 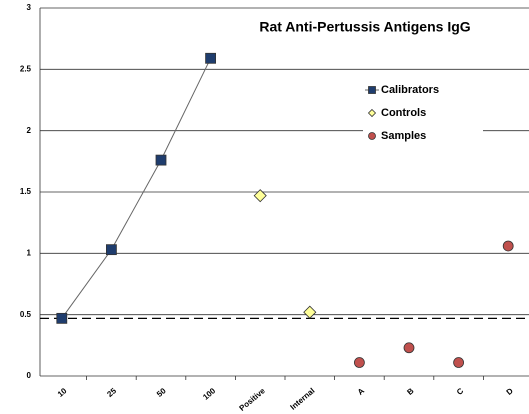 I want to click on x-tick-label: Internal, so click(x=303, y=398).